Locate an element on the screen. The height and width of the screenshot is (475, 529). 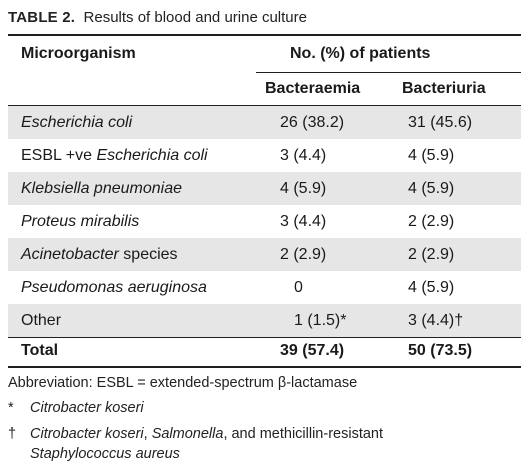
bottom-rule is located at coordinates (264, 367).